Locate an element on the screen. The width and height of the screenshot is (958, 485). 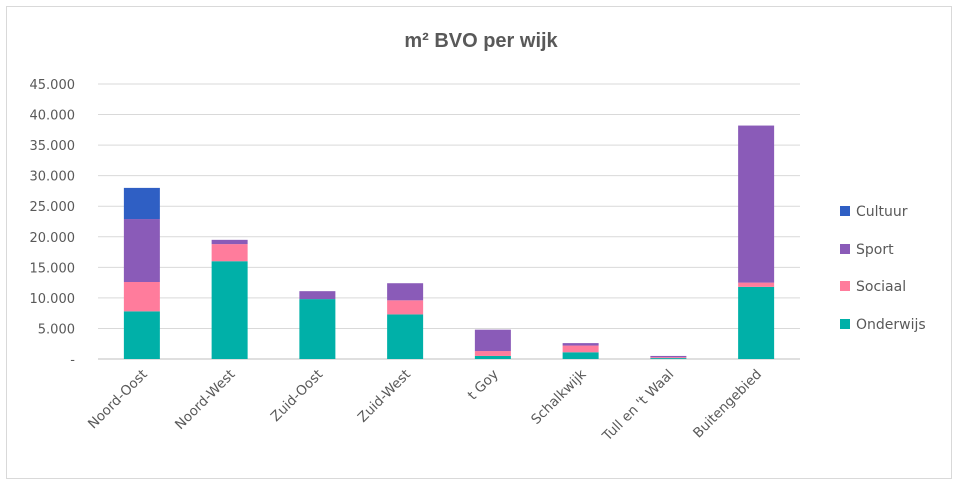
x-tick-label: Zuid-West is located at coordinates (384, 396).